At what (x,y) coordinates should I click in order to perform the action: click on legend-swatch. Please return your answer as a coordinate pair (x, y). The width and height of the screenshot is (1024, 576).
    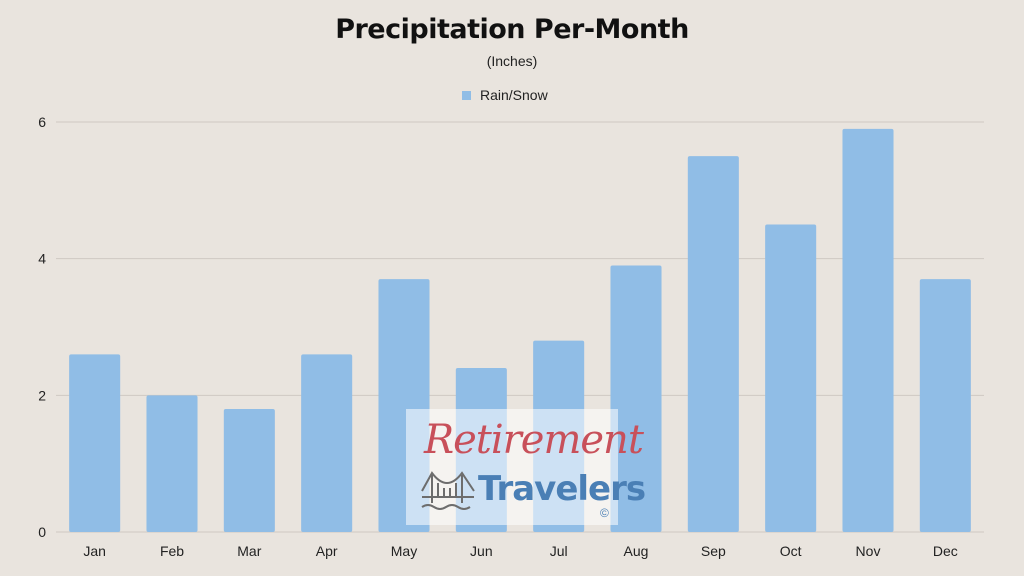
    Looking at the image, I should click on (466, 95).